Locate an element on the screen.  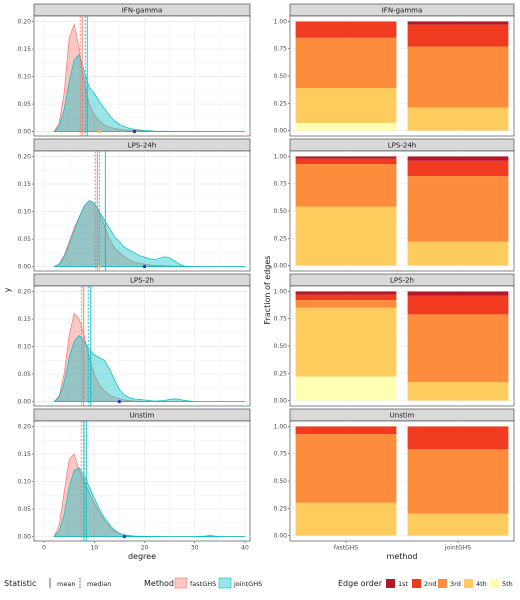
x-tick-label: 10 is located at coordinates (94, 548).